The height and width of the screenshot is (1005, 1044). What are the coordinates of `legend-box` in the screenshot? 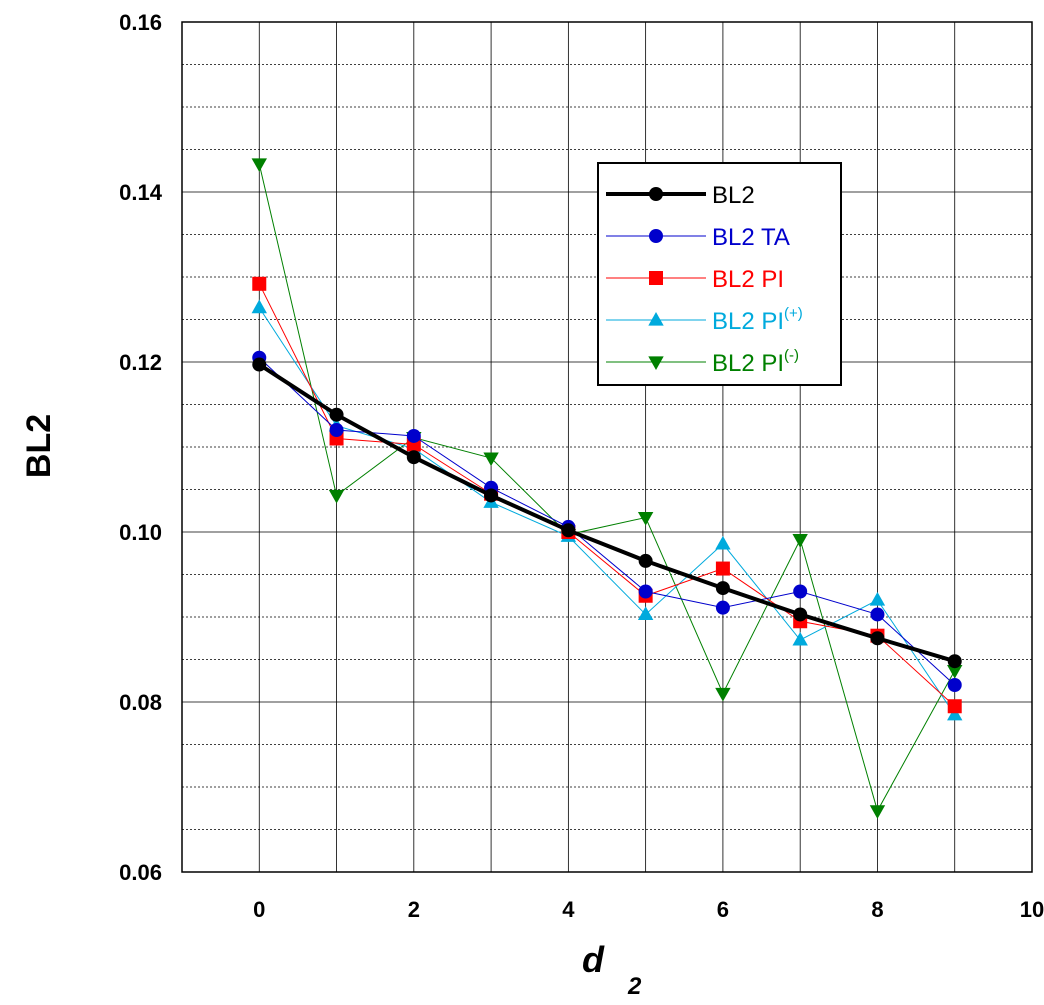 It's located at (719, 274).